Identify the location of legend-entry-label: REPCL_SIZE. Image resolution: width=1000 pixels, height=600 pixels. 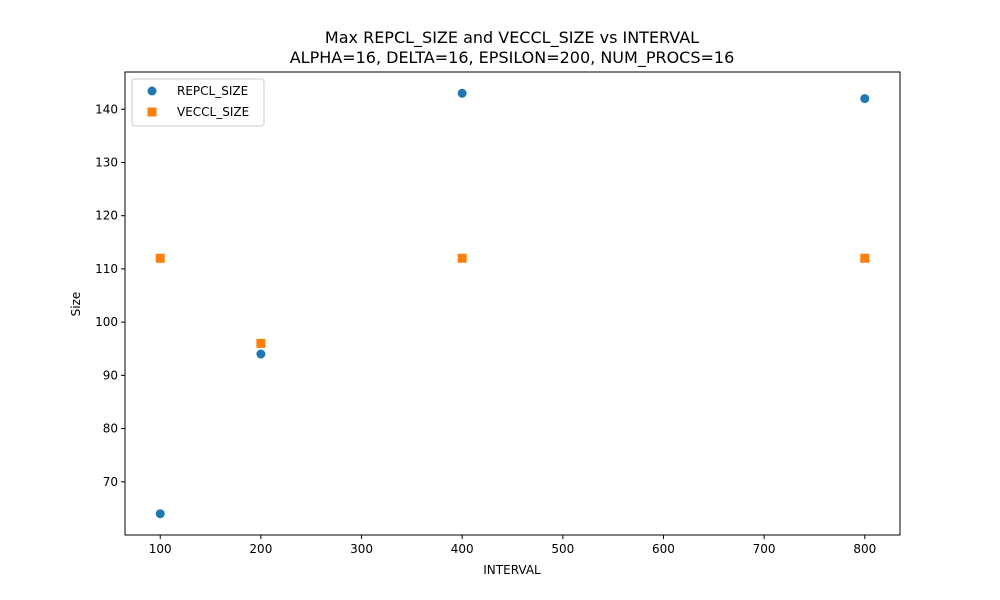
(212, 91).